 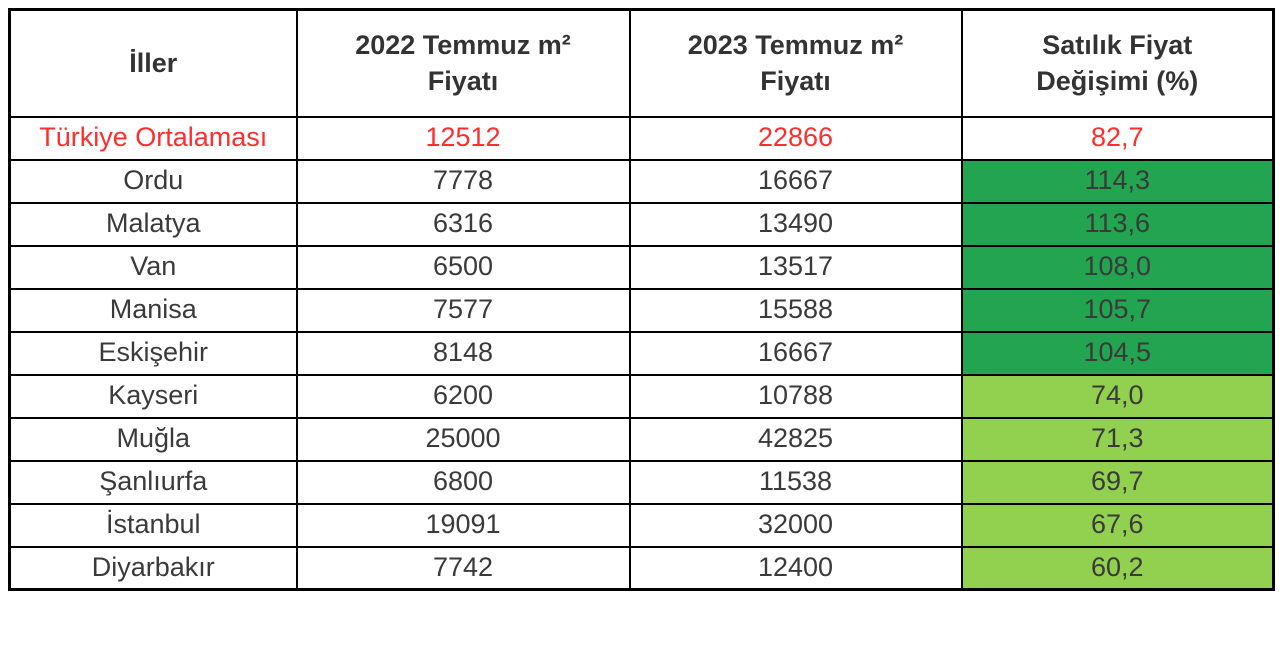 I want to click on price-change-cell: 108,0, so click(x=1117, y=267).